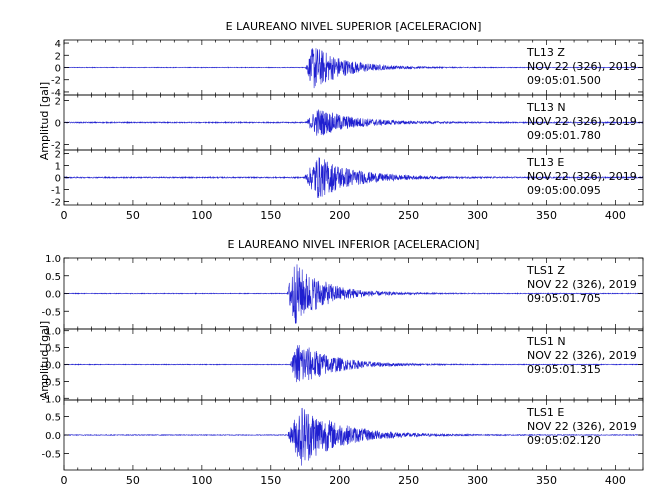 The width and height of the screenshot is (650, 500). Describe the element at coordinates (58, 44) in the screenshot. I see `y-tick-label: 4` at that location.